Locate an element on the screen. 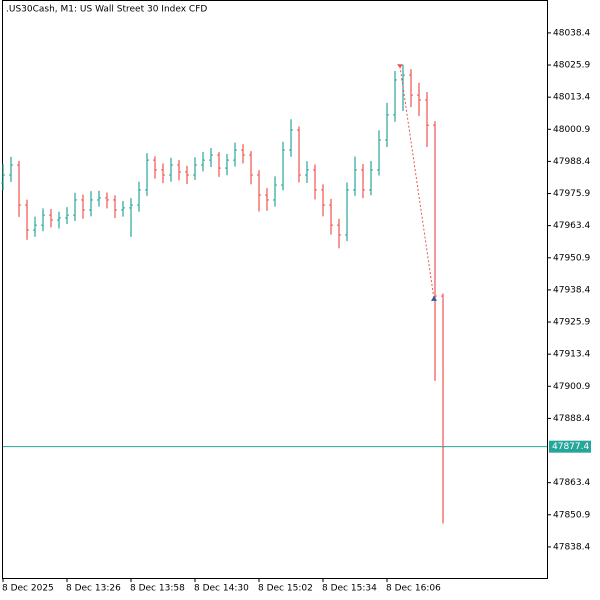  x-tick-label: 8 Dec 2025 is located at coordinates (28, 589).